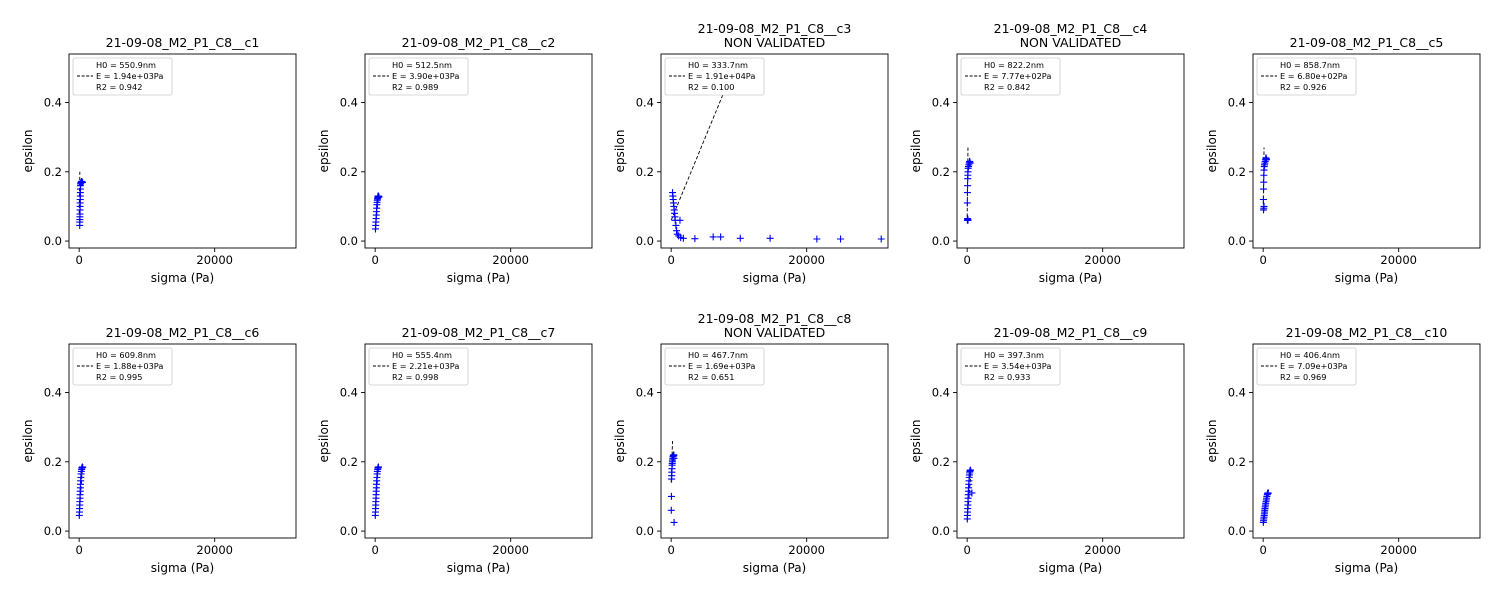  What do you see at coordinates (775, 42) in the screenshot?
I see `validation-status: NON VALIDATED` at bounding box center [775, 42].